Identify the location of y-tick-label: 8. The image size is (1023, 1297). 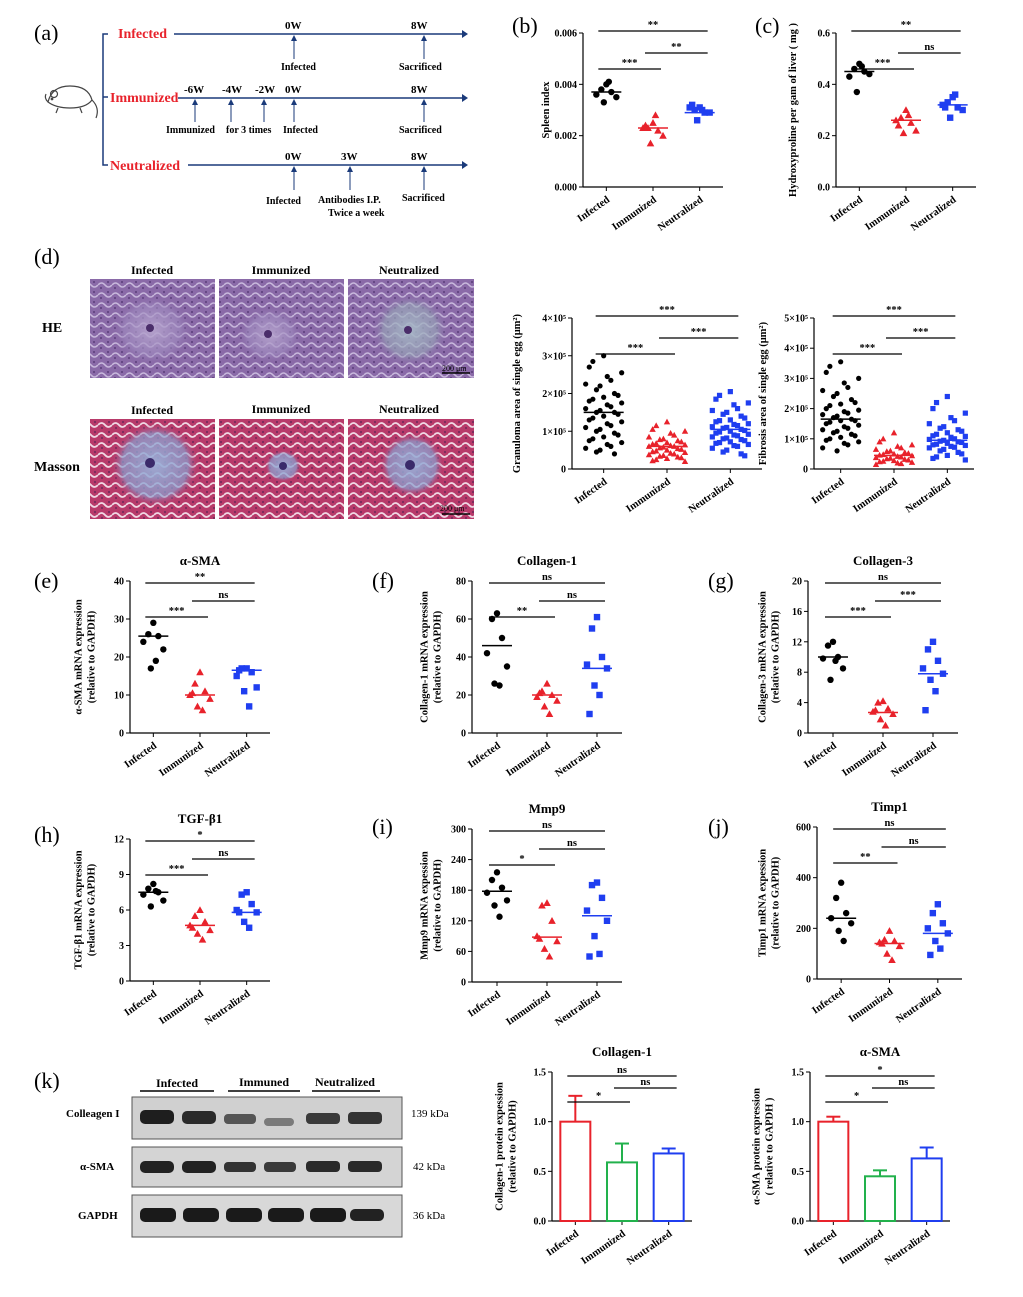
(799, 673).